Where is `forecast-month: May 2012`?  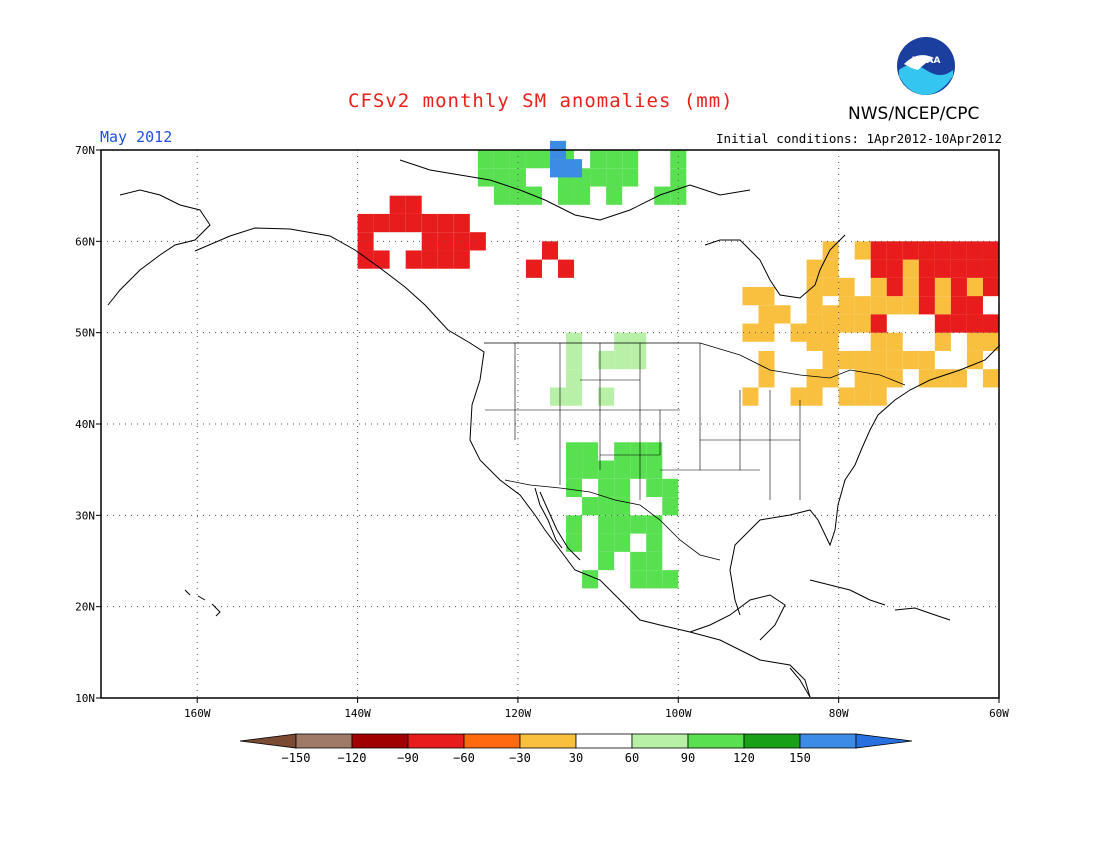 forecast-month: May 2012 is located at coordinates (136, 137).